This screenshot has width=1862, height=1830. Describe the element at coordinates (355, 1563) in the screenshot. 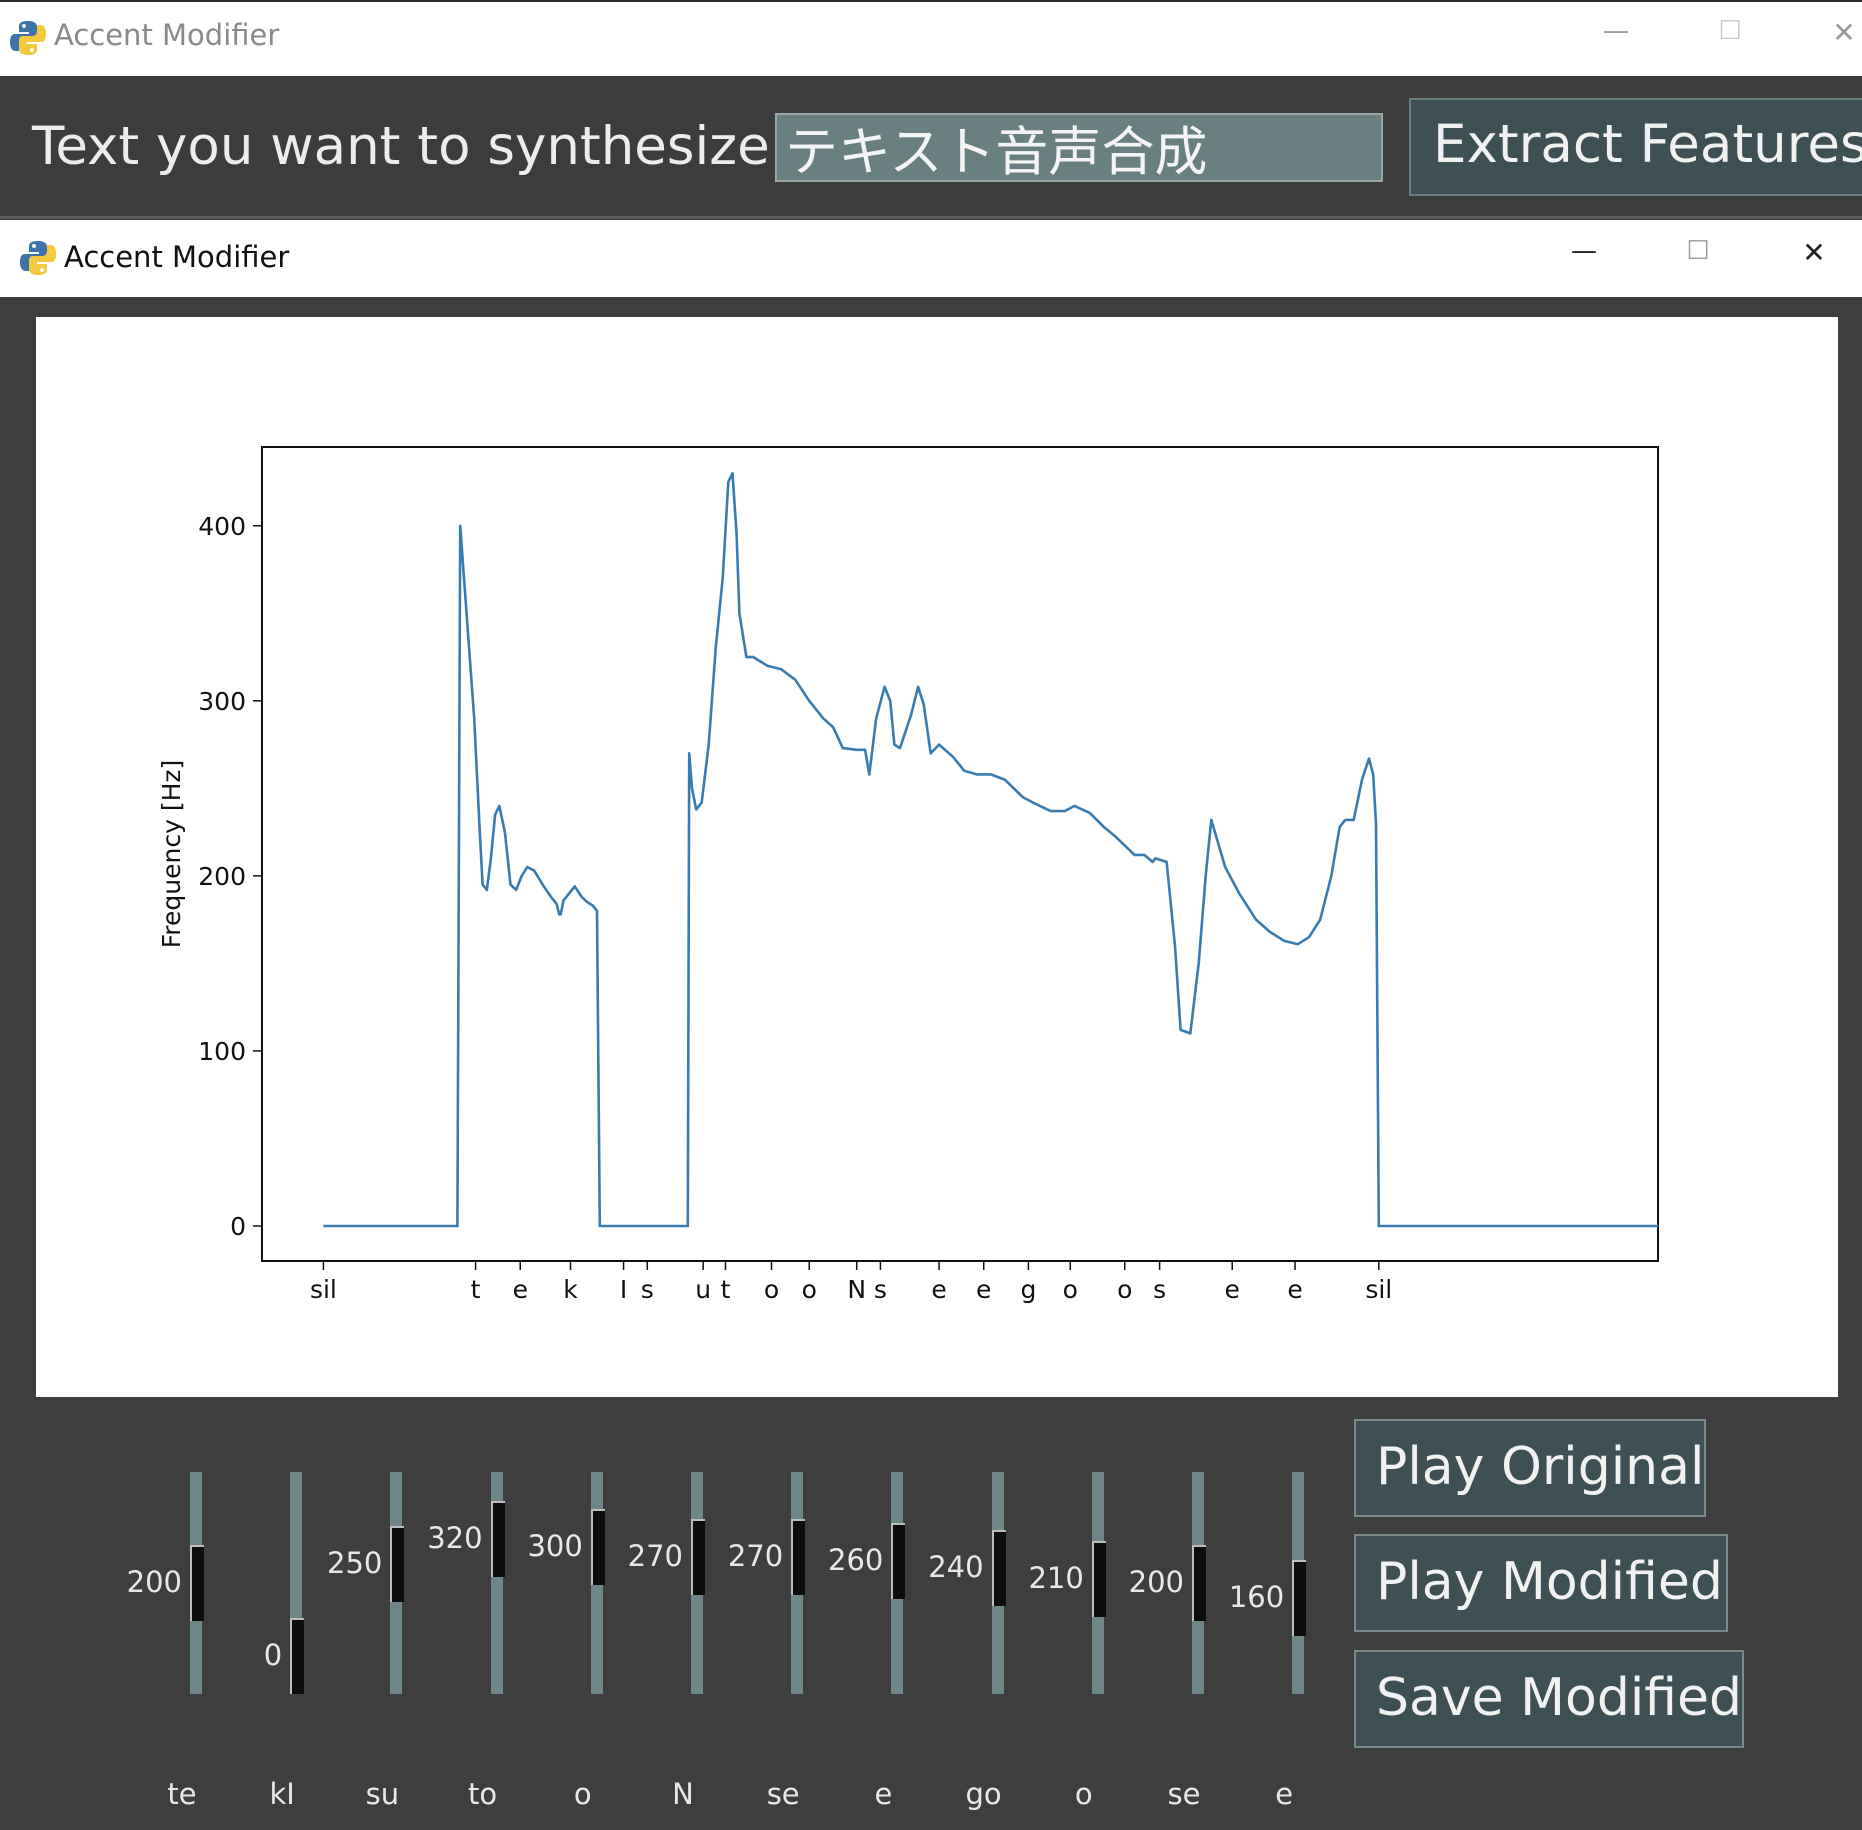

I see `pitch-slider-value: 250` at that location.